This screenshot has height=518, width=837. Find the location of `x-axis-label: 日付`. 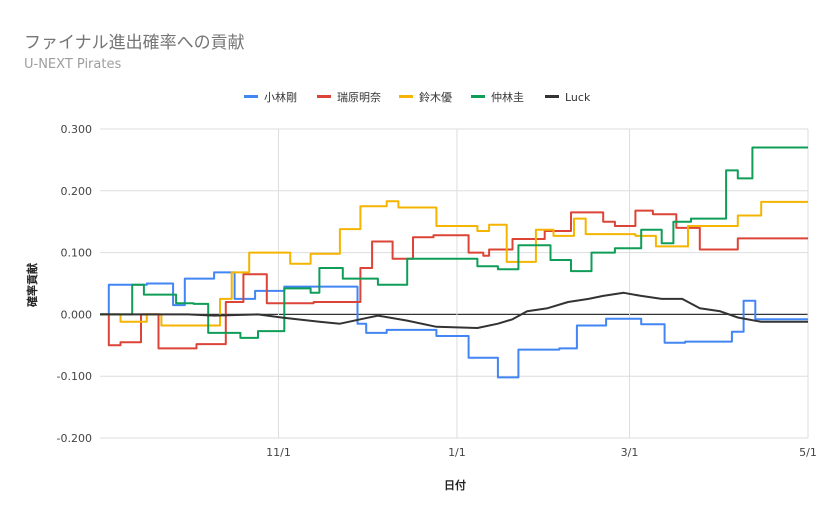

x-axis-label: 日付 is located at coordinates (455, 485).